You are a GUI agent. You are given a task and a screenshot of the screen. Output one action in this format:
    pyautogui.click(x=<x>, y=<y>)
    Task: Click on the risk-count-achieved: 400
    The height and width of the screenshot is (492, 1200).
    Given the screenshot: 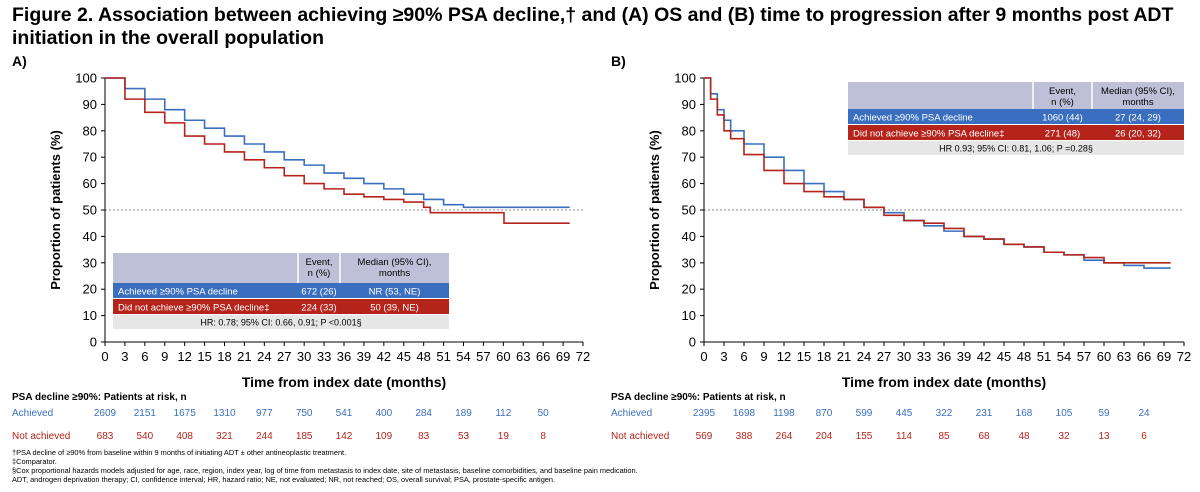 What is the action you would take?
    pyautogui.click(x=384, y=413)
    